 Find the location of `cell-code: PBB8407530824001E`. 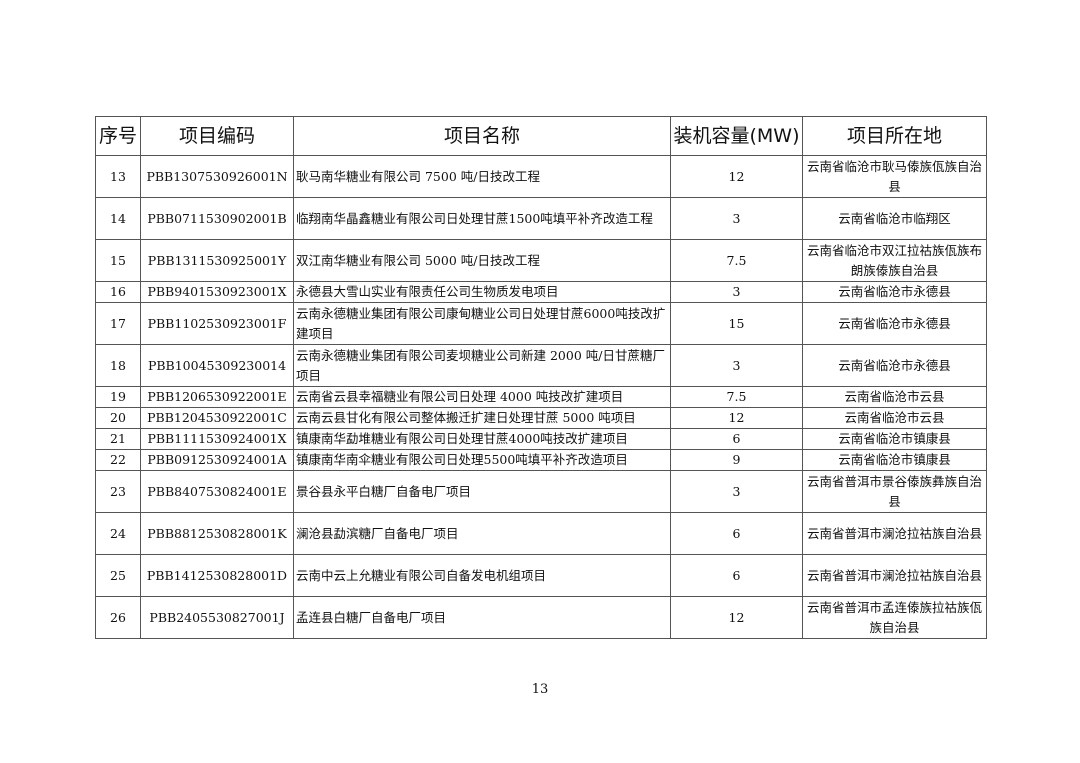

cell-code: PBB8407530824001E is located at coordinates (217, 491).